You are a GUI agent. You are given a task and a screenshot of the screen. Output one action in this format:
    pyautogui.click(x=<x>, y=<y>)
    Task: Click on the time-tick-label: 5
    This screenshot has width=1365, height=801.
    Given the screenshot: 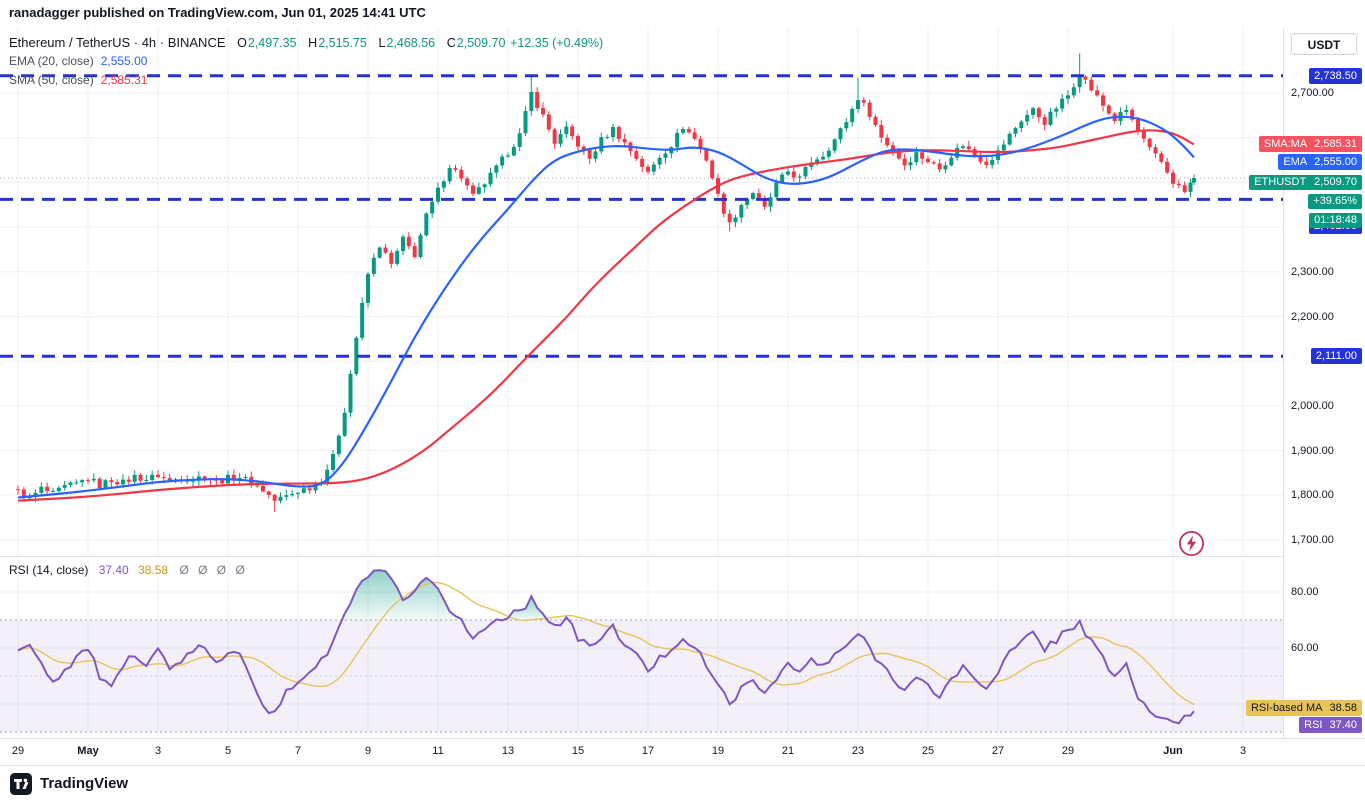 What is the action you would take?
    pyautogui.click(x=228, y=751)
    